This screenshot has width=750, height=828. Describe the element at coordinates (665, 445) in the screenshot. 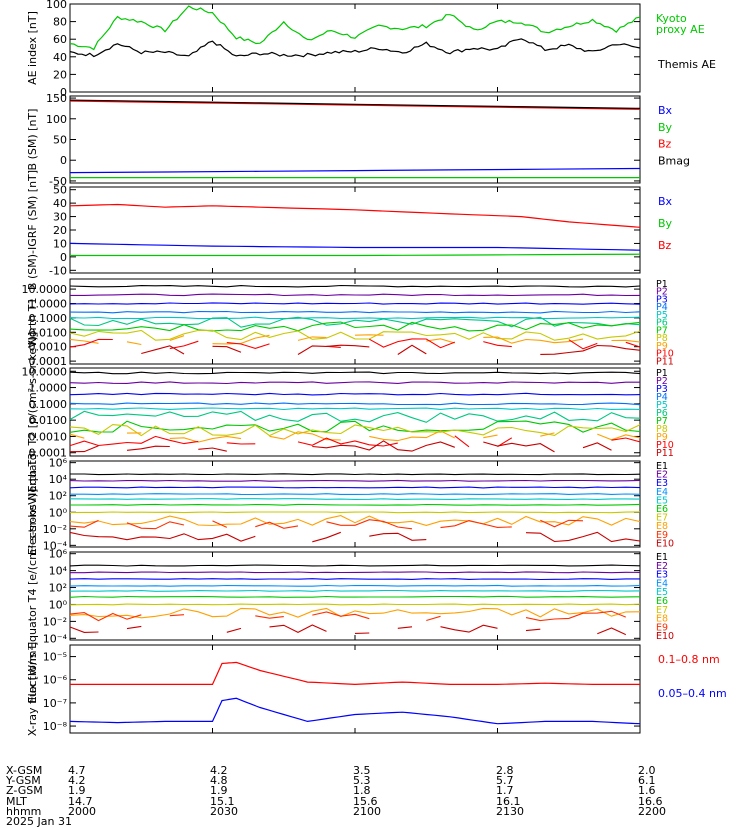

I see `legend-label: P10` at that location.